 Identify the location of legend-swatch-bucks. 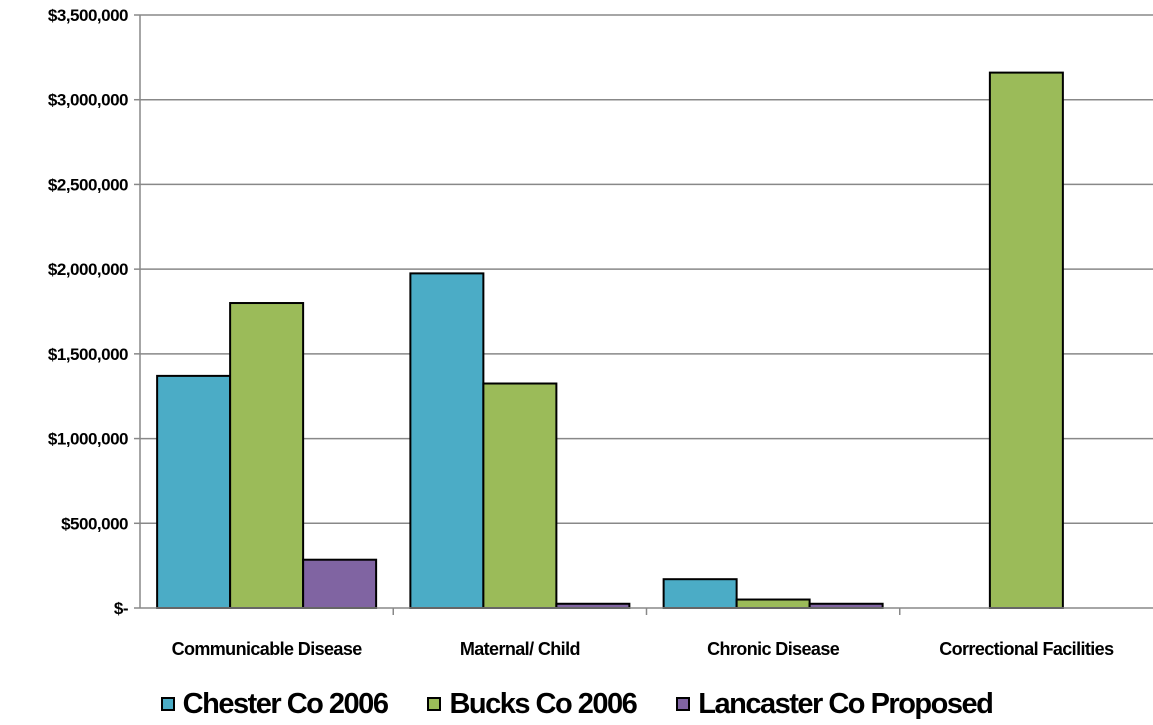
(434, 704).